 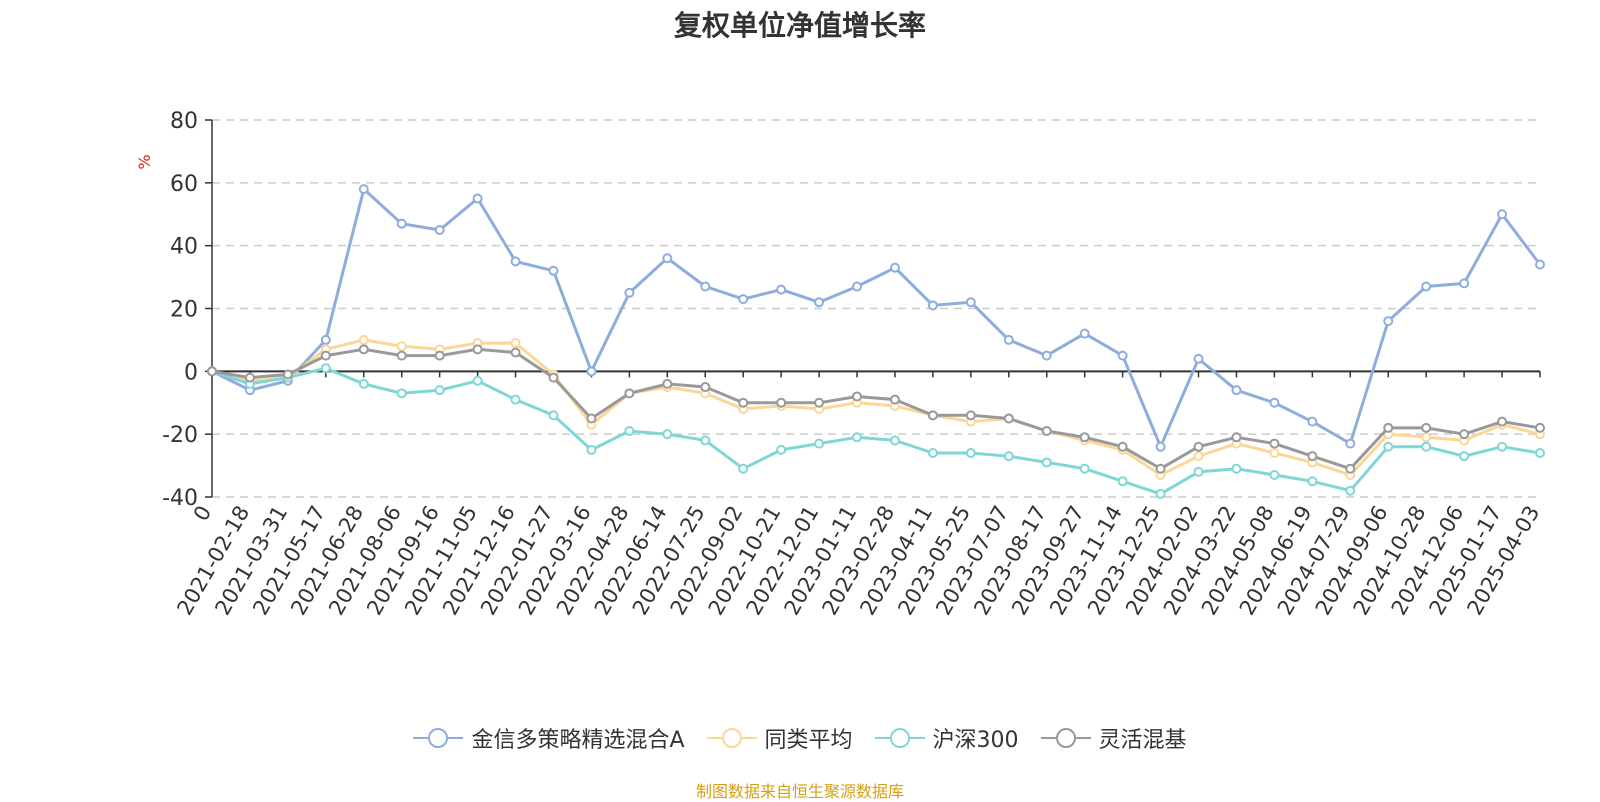 What do you see at coordinates (191, 372) in the screenshot?
I see `y-tick-label: 0` at bounding box center [191, 372].